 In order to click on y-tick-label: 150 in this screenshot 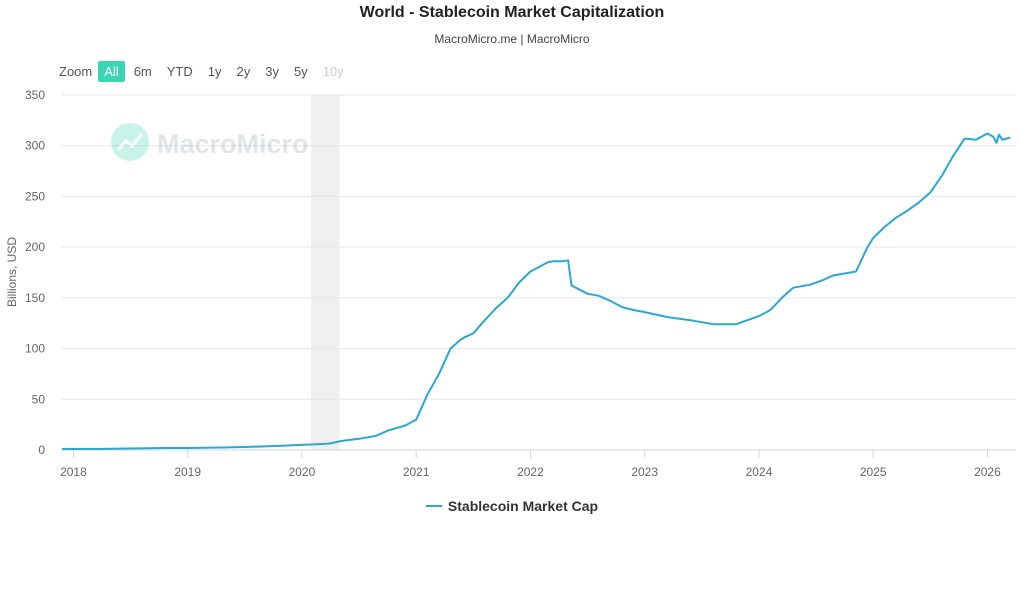, I will do `click(35, 298)`.